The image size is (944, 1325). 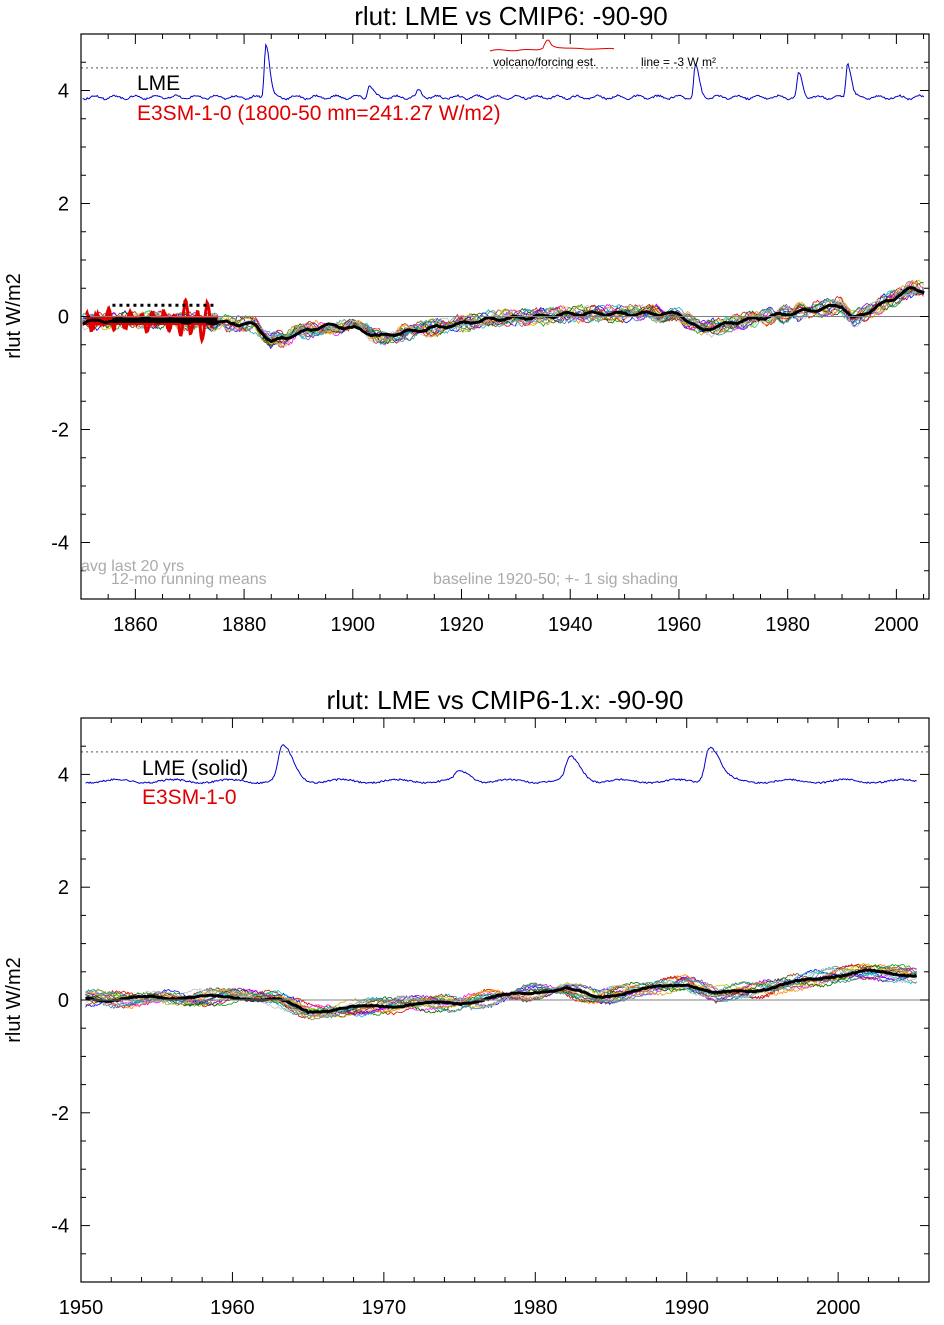 What do you see at coordinates (244, 625) in the screenshot?
I see `x-tick-label: 1880` at bounding box center [244, 625].